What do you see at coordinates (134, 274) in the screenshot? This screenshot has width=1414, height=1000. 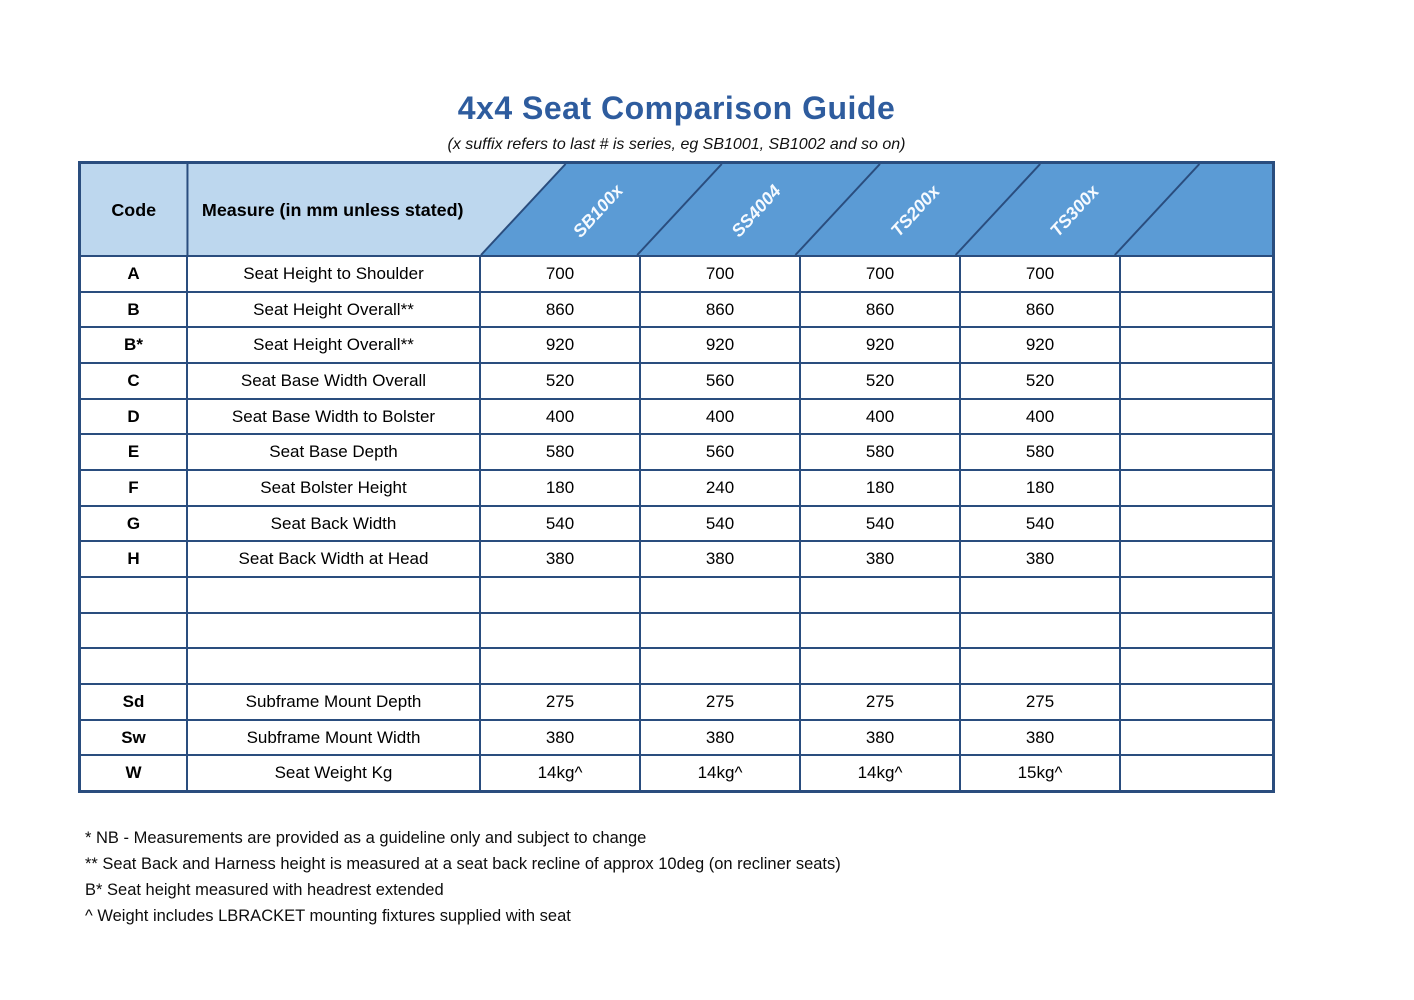 I see `row-code: A` at bounding box center [134, 274].